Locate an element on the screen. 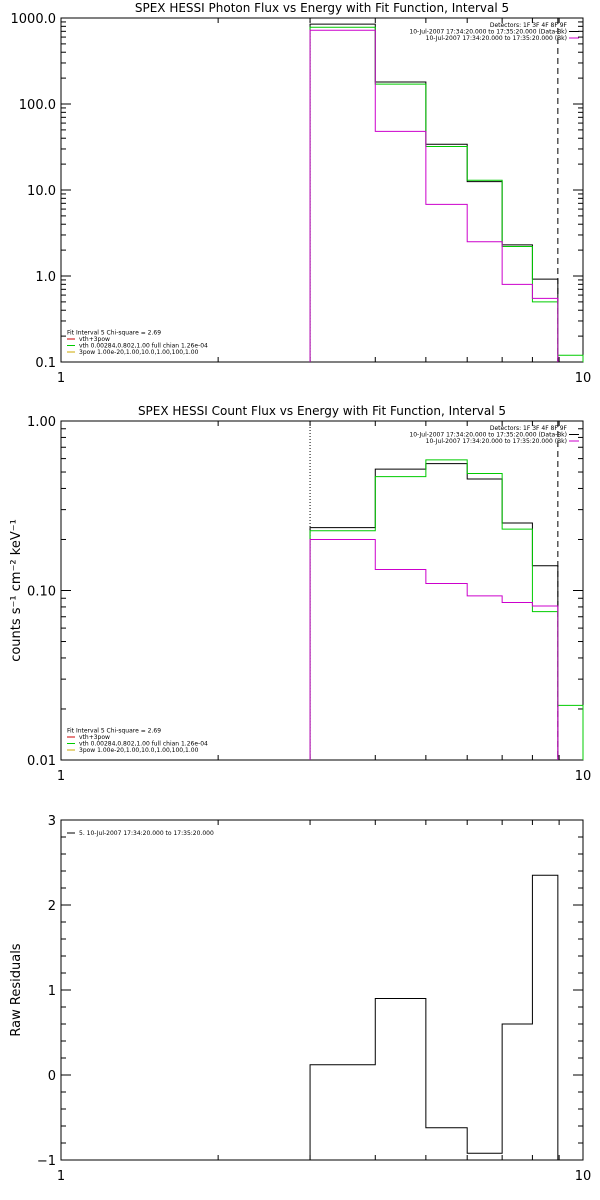 Image resolution: width=600 pixels, height=1200 pixels. y-tick-label: 1.0 is located at coordinates (45, 277).